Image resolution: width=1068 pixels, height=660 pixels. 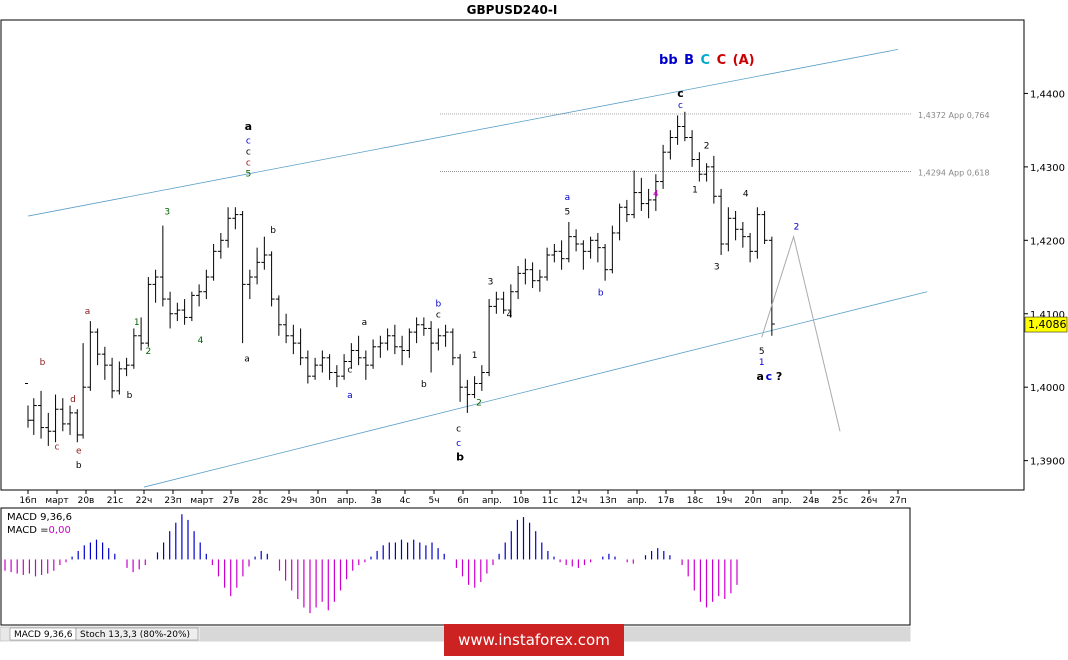 What do you see at coordinates (27, 501) in the screenshot?
I see `x-tick-label-0: 16п` at bounding box center [27, 501].